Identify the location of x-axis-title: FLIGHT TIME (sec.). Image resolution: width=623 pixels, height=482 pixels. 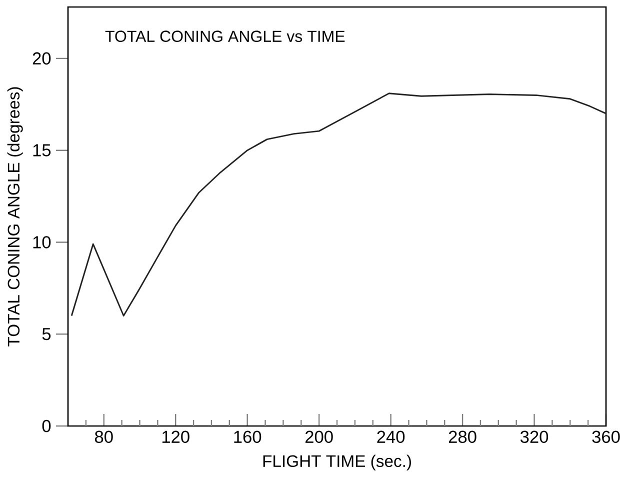
(337, 462).